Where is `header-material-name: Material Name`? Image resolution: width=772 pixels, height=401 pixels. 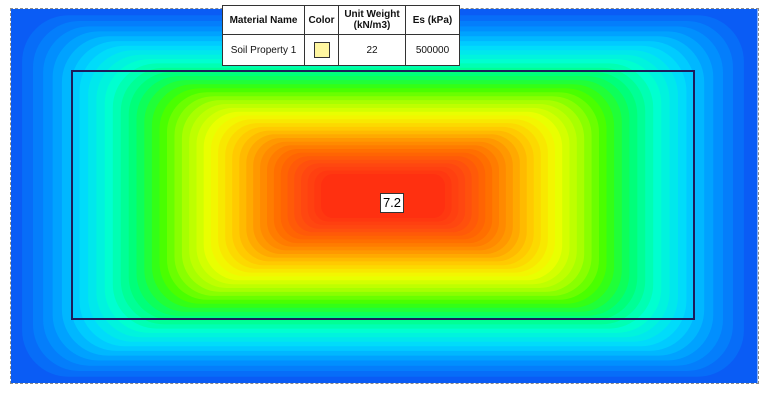 header-material-name: Material Name is located at coordinates (263, 20).